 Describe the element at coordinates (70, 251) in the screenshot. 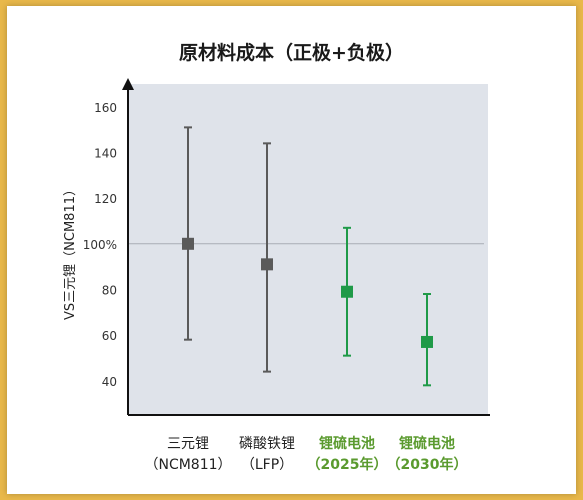

I see `y-axis-label: VS三元锂（NCM811）` at that location.